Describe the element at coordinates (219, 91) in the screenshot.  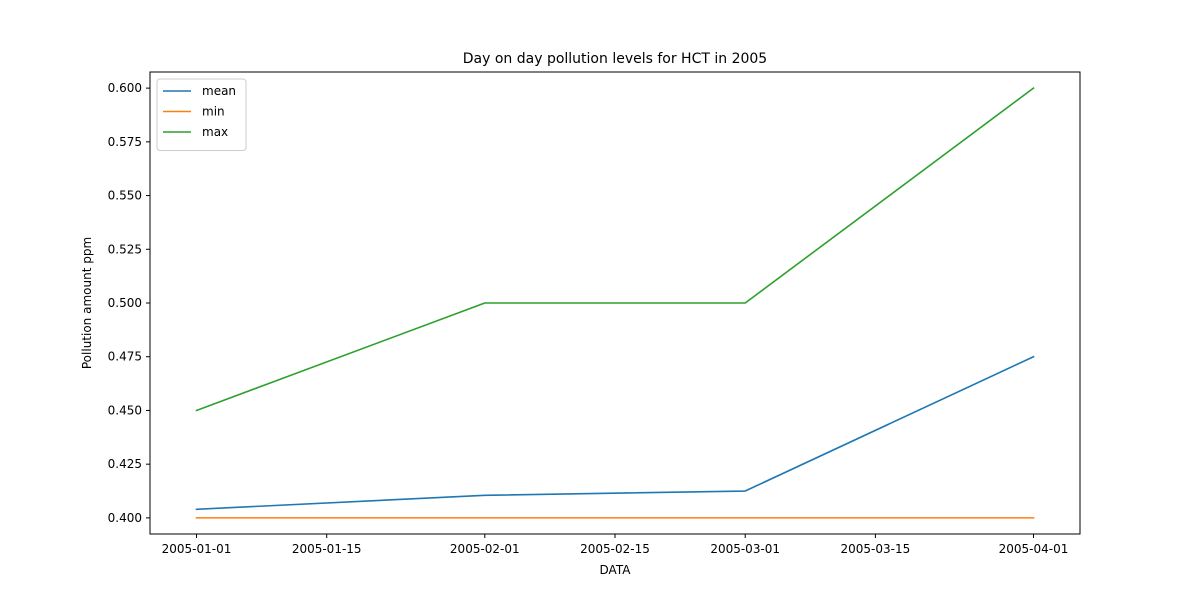
I see `legend-label-mean: mean` at that location.